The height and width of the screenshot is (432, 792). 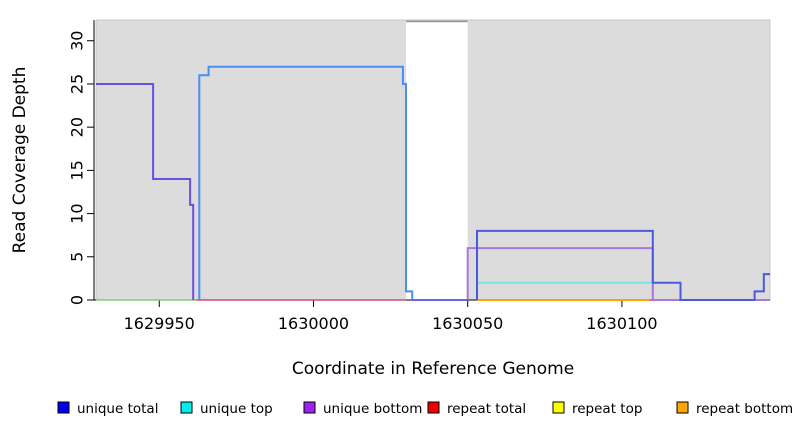 What do you see at coordinates (558, 407) in the screenshot?
I see `legend-swatch-repeat-top` at bounding box center [558, 407].